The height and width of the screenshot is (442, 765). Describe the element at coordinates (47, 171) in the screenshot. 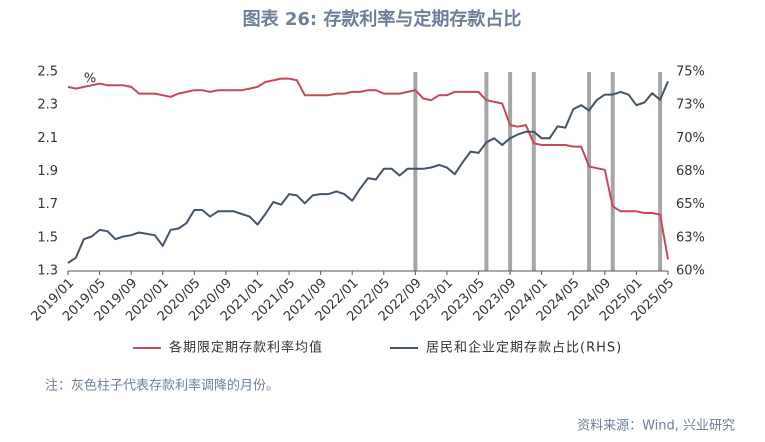

I see `y-tick-label: 1.9` at that location.